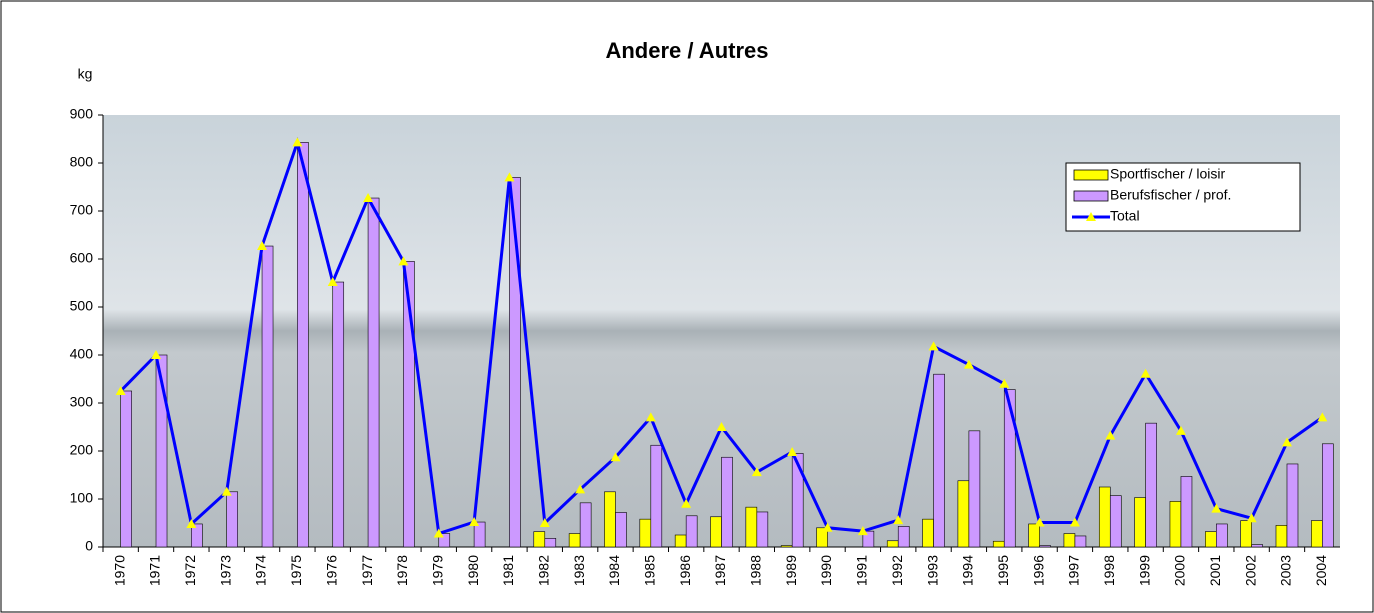 This screenshot has height=613, width=1374. Describe the element at coordinates (1144, 570) in the screenshot. I see `x-tick-label: 1999` at that location.